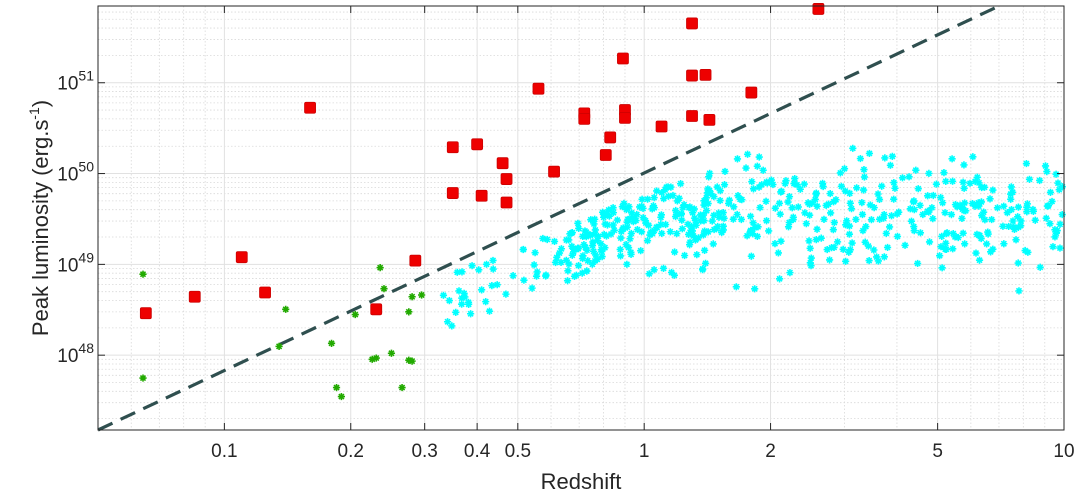  I want to click on y-axis-title-main: Peak luminosity (erg.s, so click(40, 228).